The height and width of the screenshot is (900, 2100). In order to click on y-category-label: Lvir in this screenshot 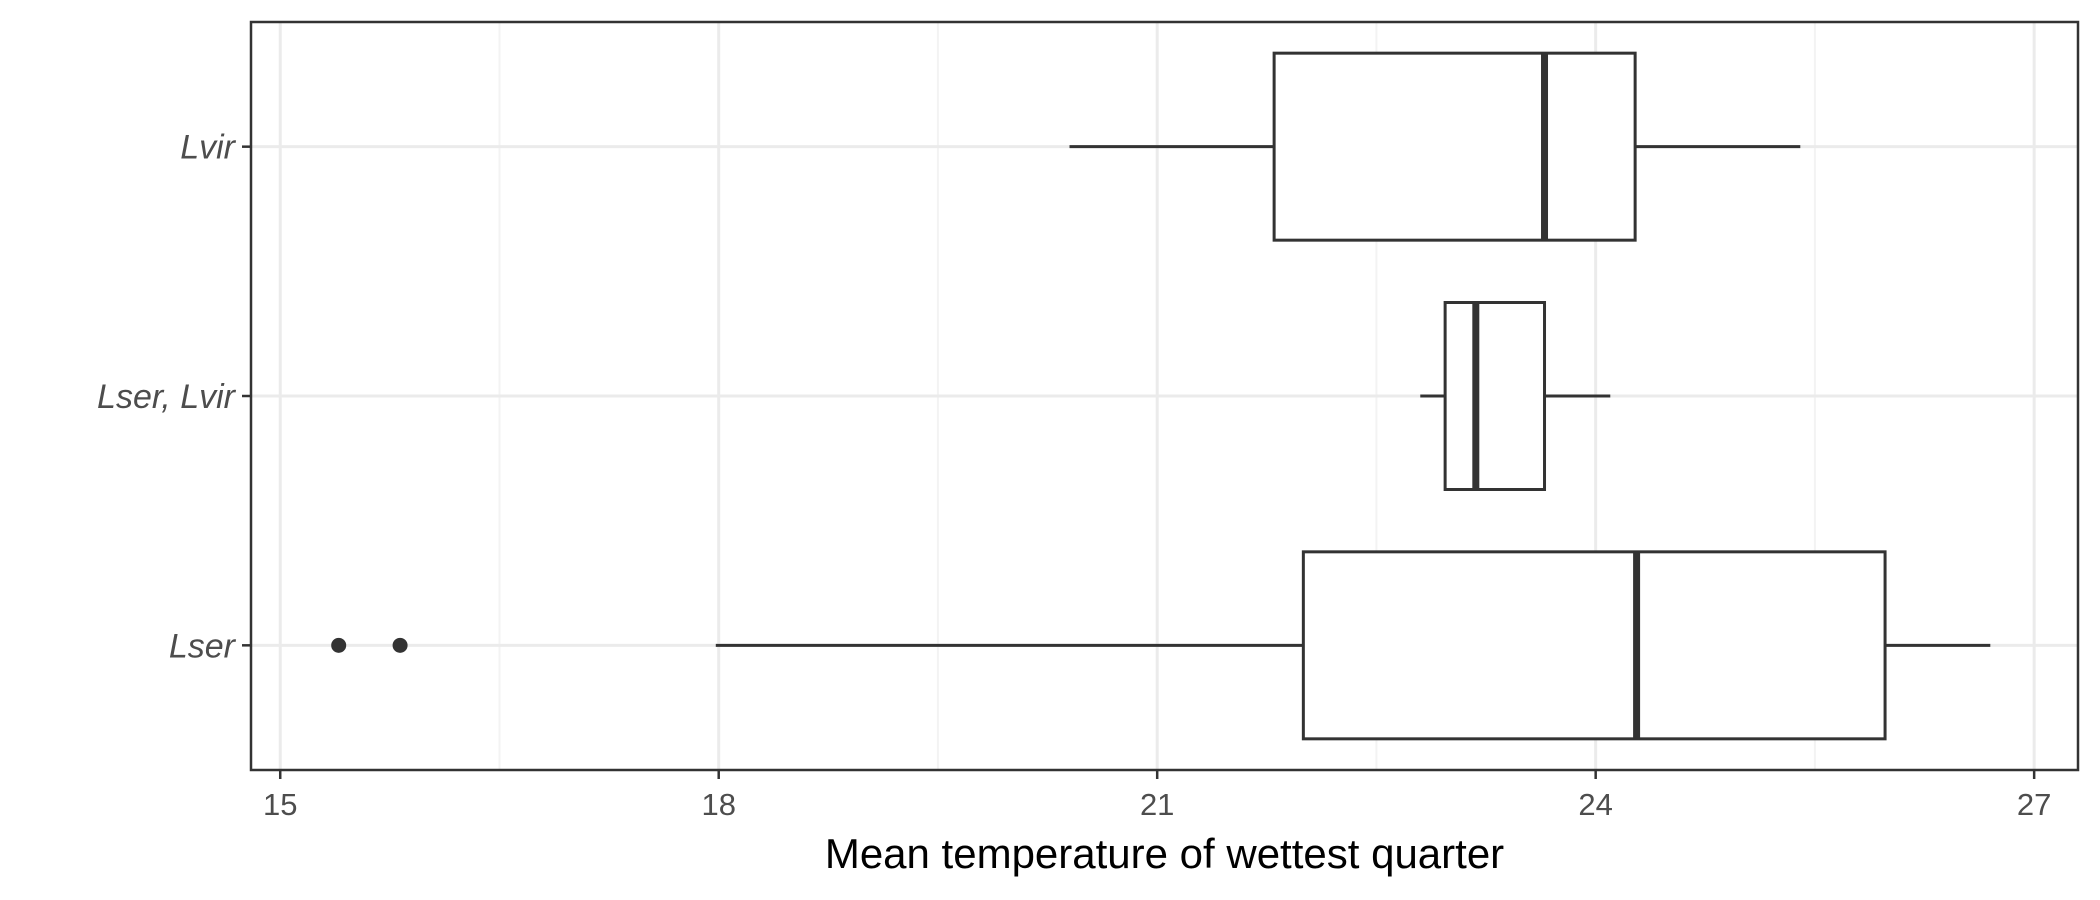, I will do `click(208, 148)`.